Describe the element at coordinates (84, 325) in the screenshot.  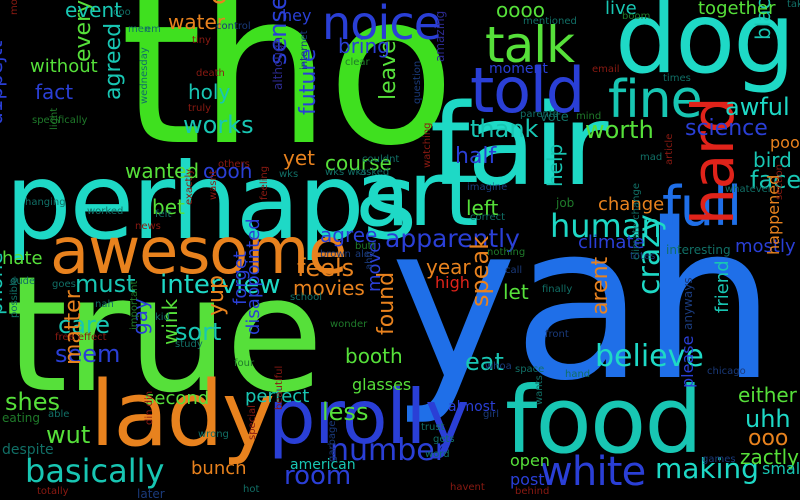
I see `cloud-word-care: care` at that location.